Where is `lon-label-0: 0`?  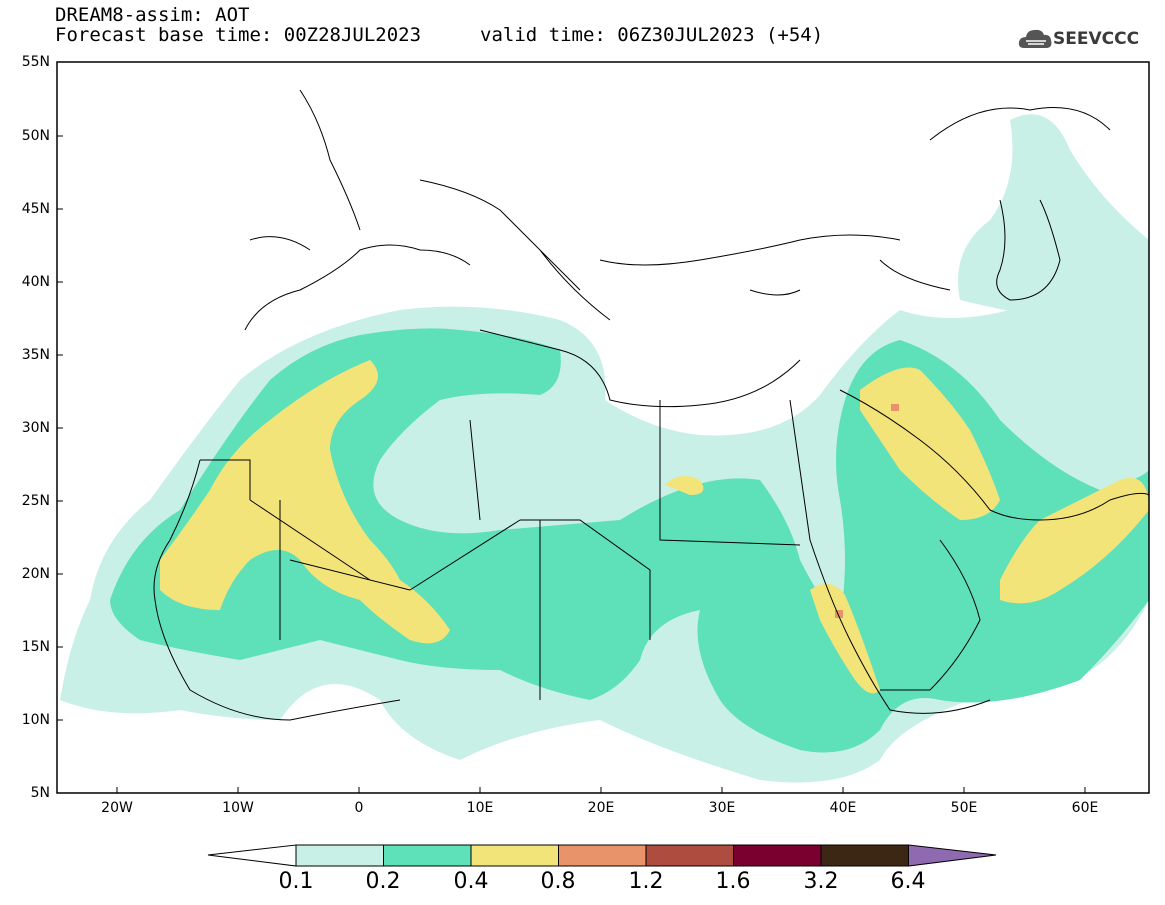
lon-label-0: 0 is located at coordinates (359, 808).